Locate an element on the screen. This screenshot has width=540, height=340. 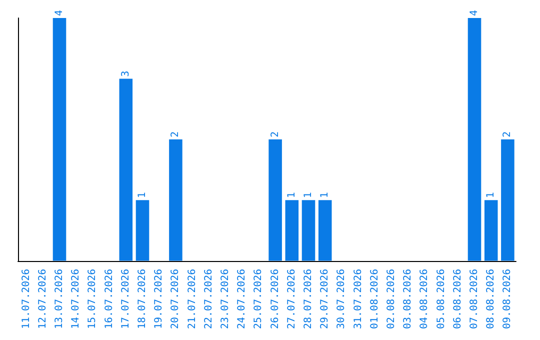
x-tick-label: 20.07.2026 is located at coordinates (176, 299).